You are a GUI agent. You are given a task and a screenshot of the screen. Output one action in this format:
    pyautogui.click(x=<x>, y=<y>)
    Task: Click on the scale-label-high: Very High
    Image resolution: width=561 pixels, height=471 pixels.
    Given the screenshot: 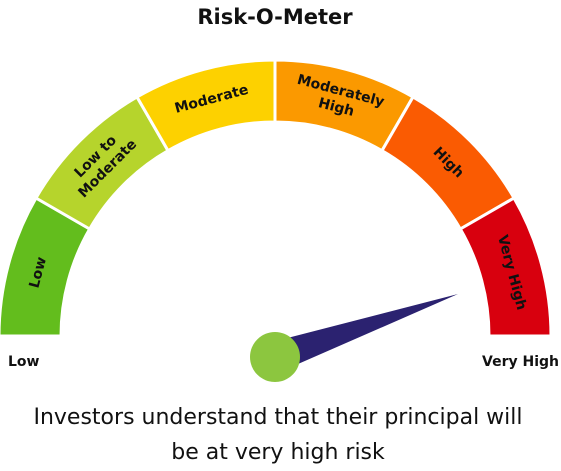 What is the action you would take?
    pyautogui.click(x=520, y=362)
    